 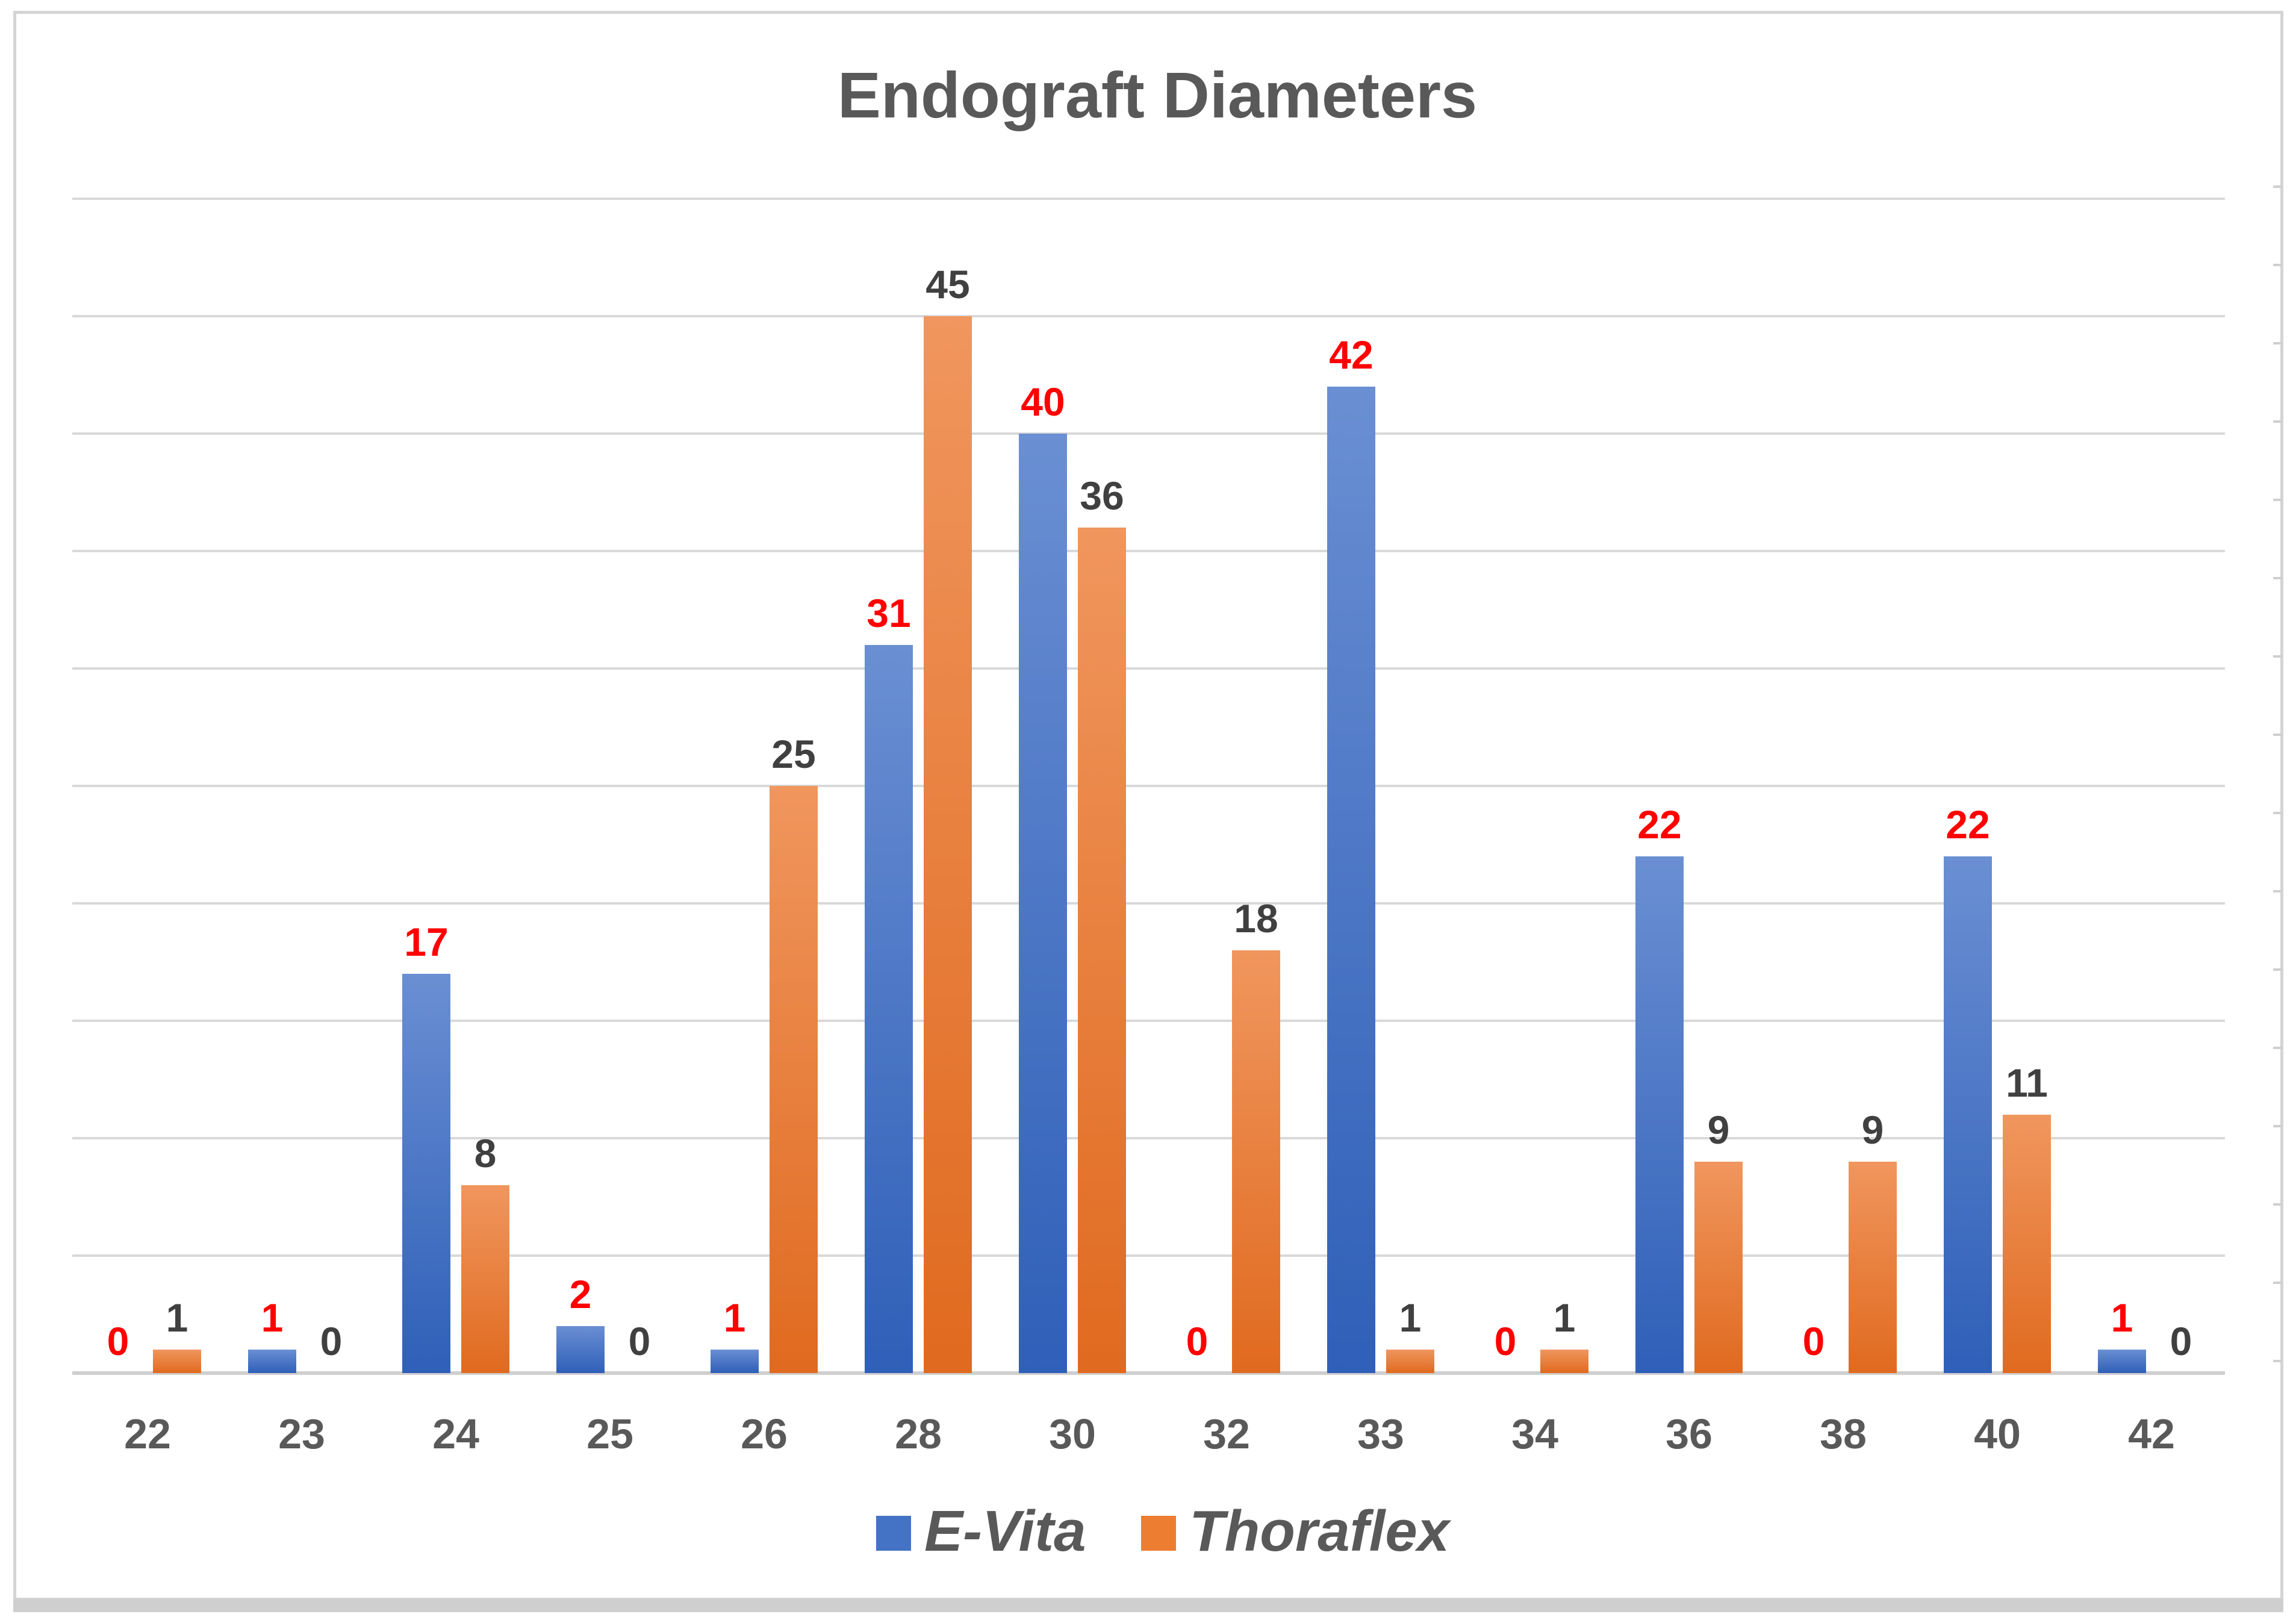 What do you see at coordinates (1968, 825) in the screenshot?
I see `data-label-e-vita-40: 22` at bounding box center [1968, 825].